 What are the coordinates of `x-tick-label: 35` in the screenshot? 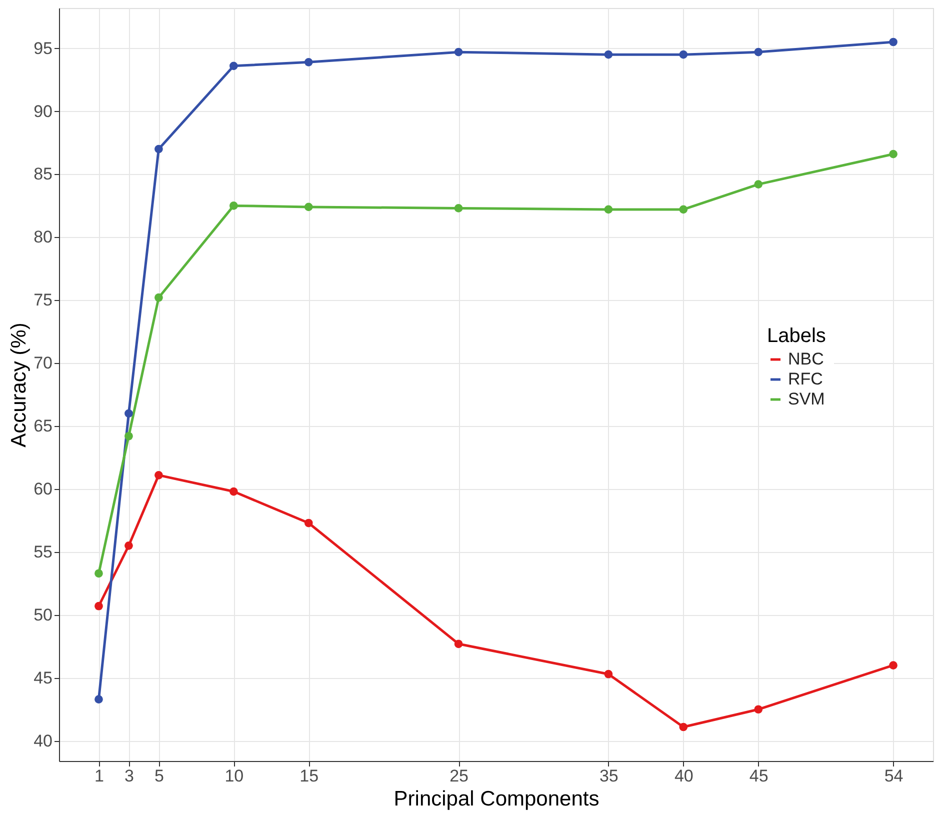 It's located at (608, 776).